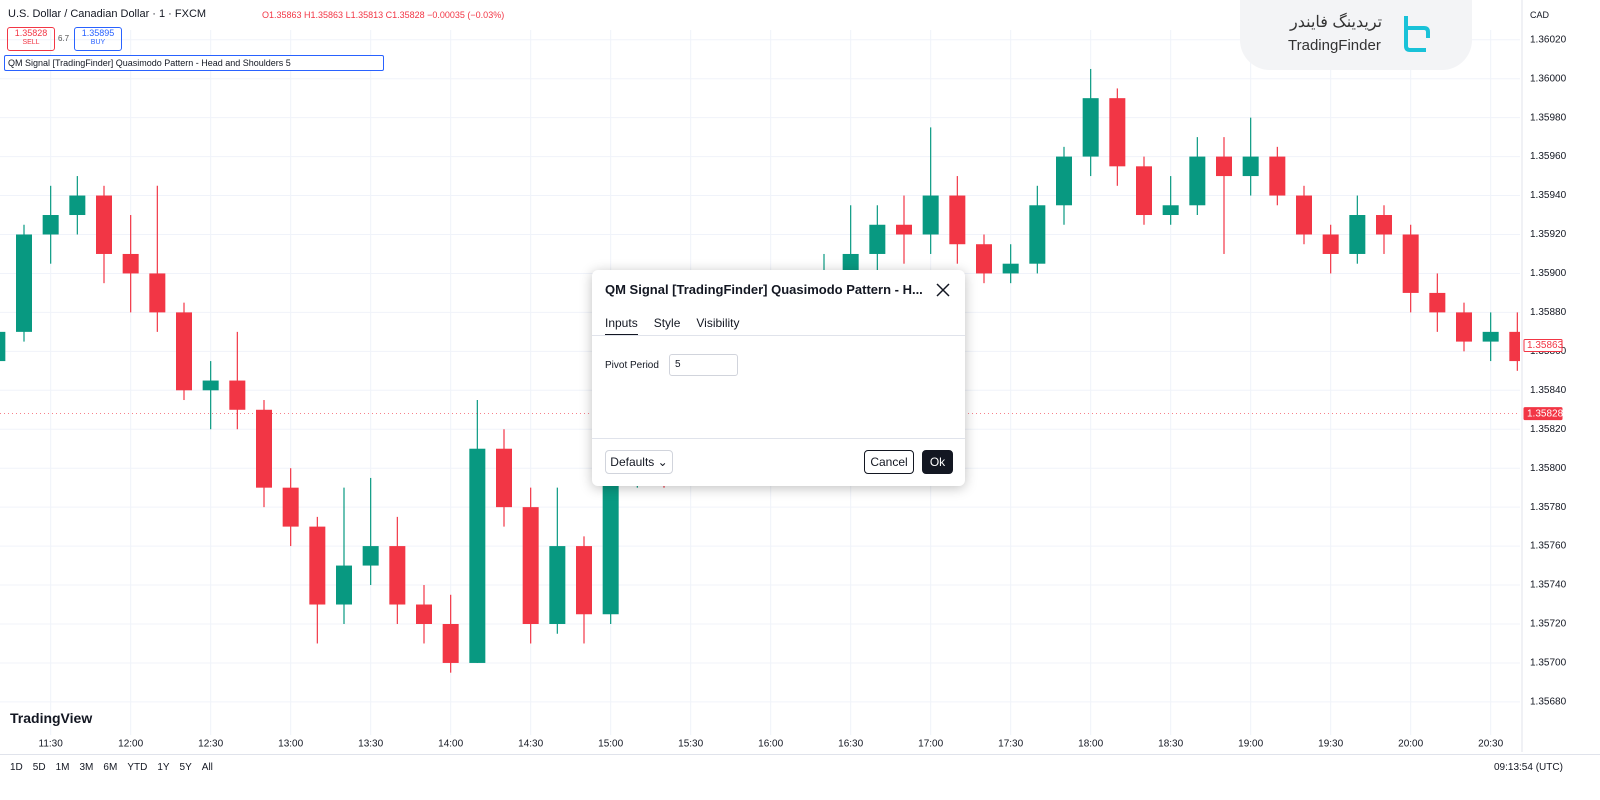  Describe the element at coordinates (718, 323) in the screenshot. I see `tab: Visibility` at that location.